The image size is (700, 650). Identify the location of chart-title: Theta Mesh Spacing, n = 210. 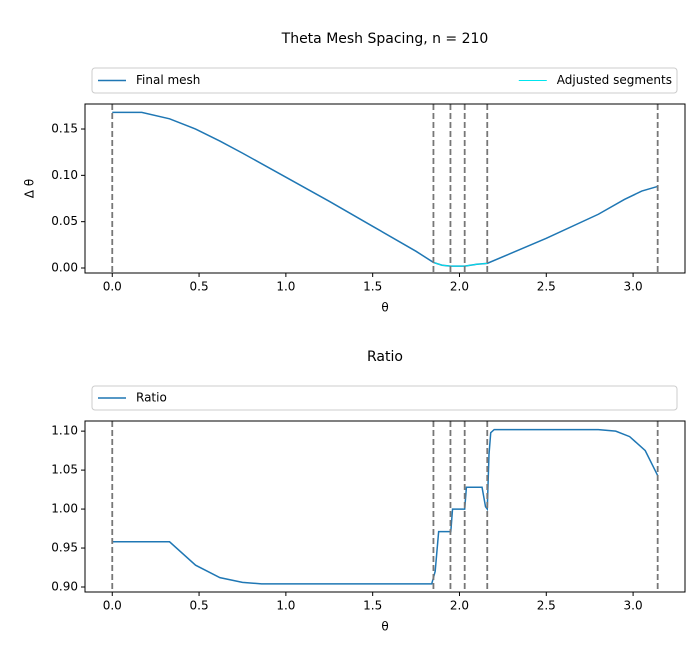
(385, 39).